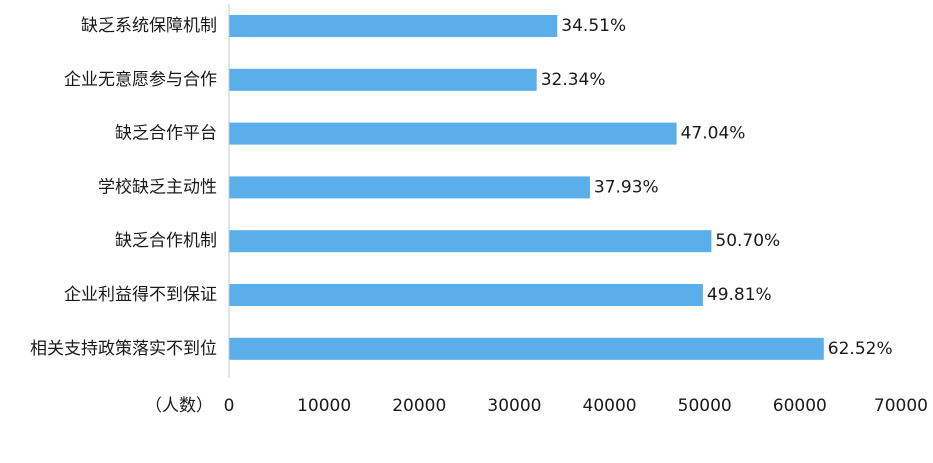 The image size is (933, 463). Describe the element at coordinates (626, 187) in the screenshot. I see `data-label: 37.93%` at that location.